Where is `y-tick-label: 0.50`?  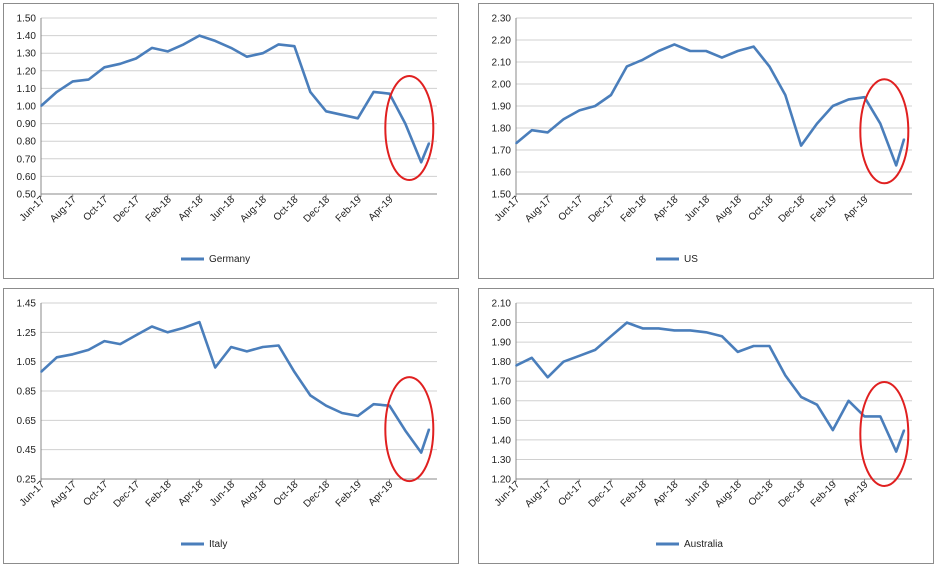
y-tick-label: 0.50 is located at coordinates (27, 195).